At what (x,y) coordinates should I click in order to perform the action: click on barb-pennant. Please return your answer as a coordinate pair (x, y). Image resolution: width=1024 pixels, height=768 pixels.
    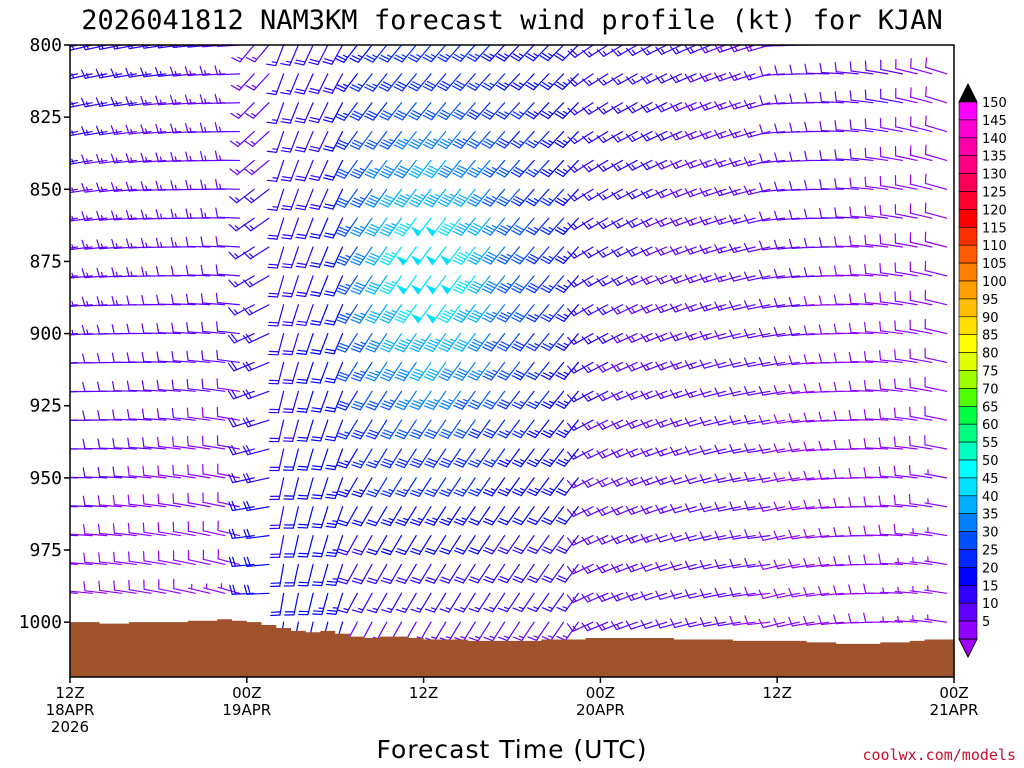
    Looking at the image, I should click on (416, 231).